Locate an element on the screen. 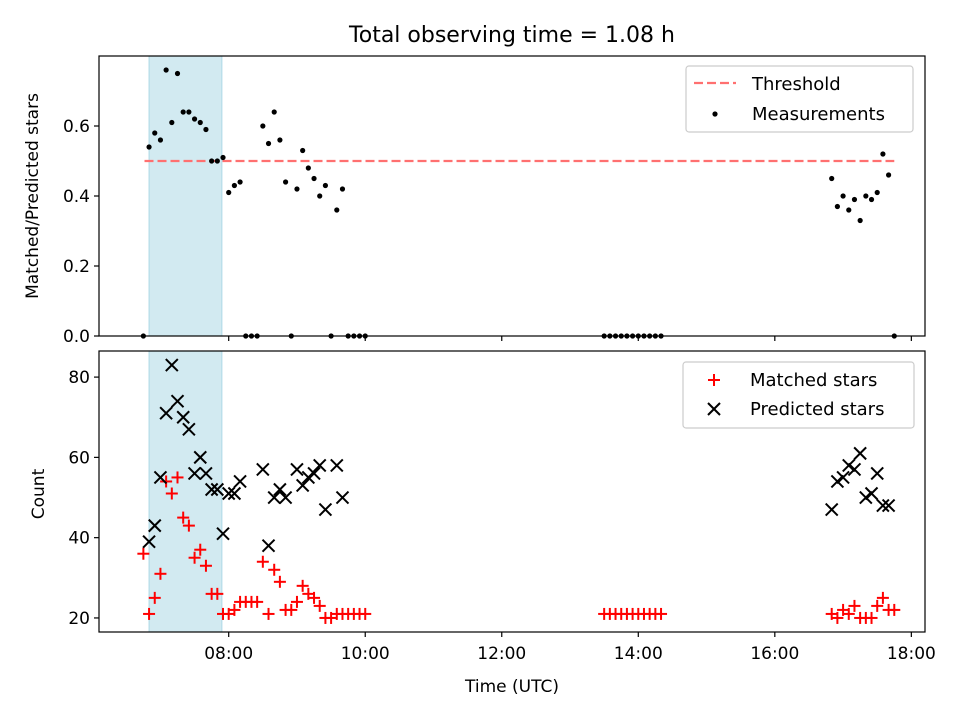  top-y-tick-label: 0.0 is located at coordinates (76, 337).